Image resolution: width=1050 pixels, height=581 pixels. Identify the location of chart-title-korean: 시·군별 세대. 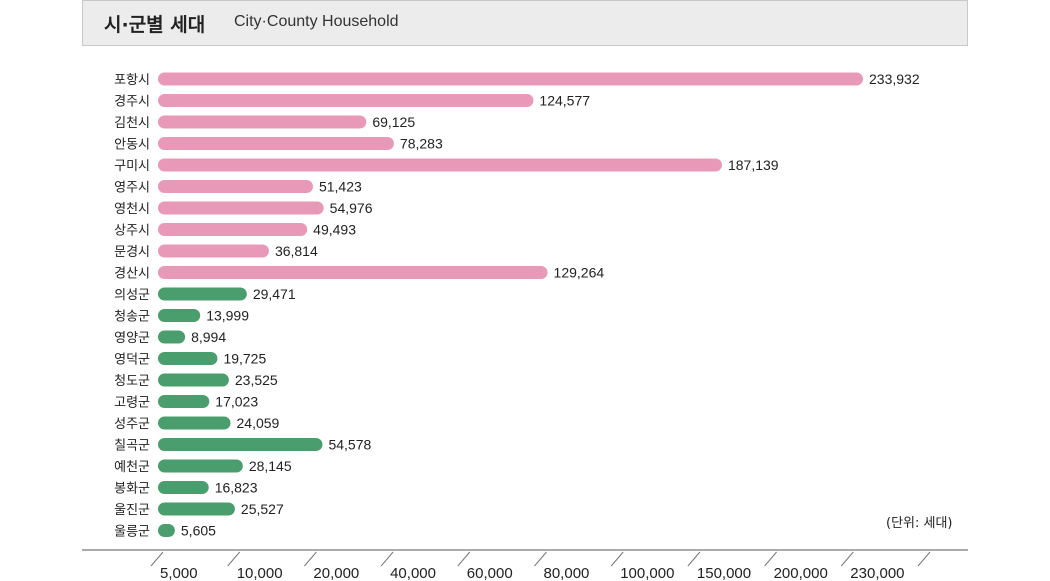
(155, 25).